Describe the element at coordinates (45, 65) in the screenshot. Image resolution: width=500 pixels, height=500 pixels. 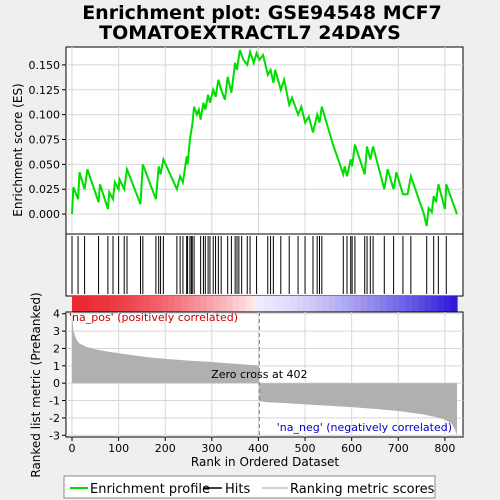
I see `es-ytick-label: 0.150` at that location.